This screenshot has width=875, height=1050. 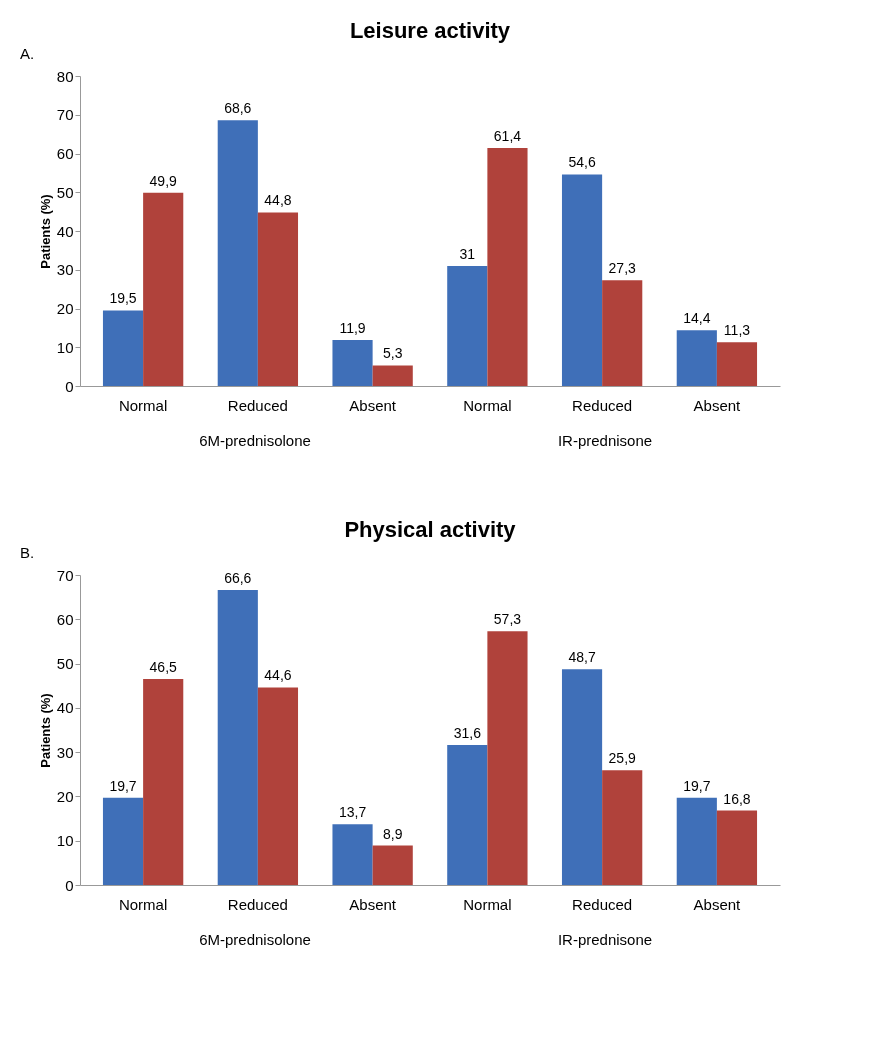 I want to click on data-label: 61,4, so click(x=507, y=136).